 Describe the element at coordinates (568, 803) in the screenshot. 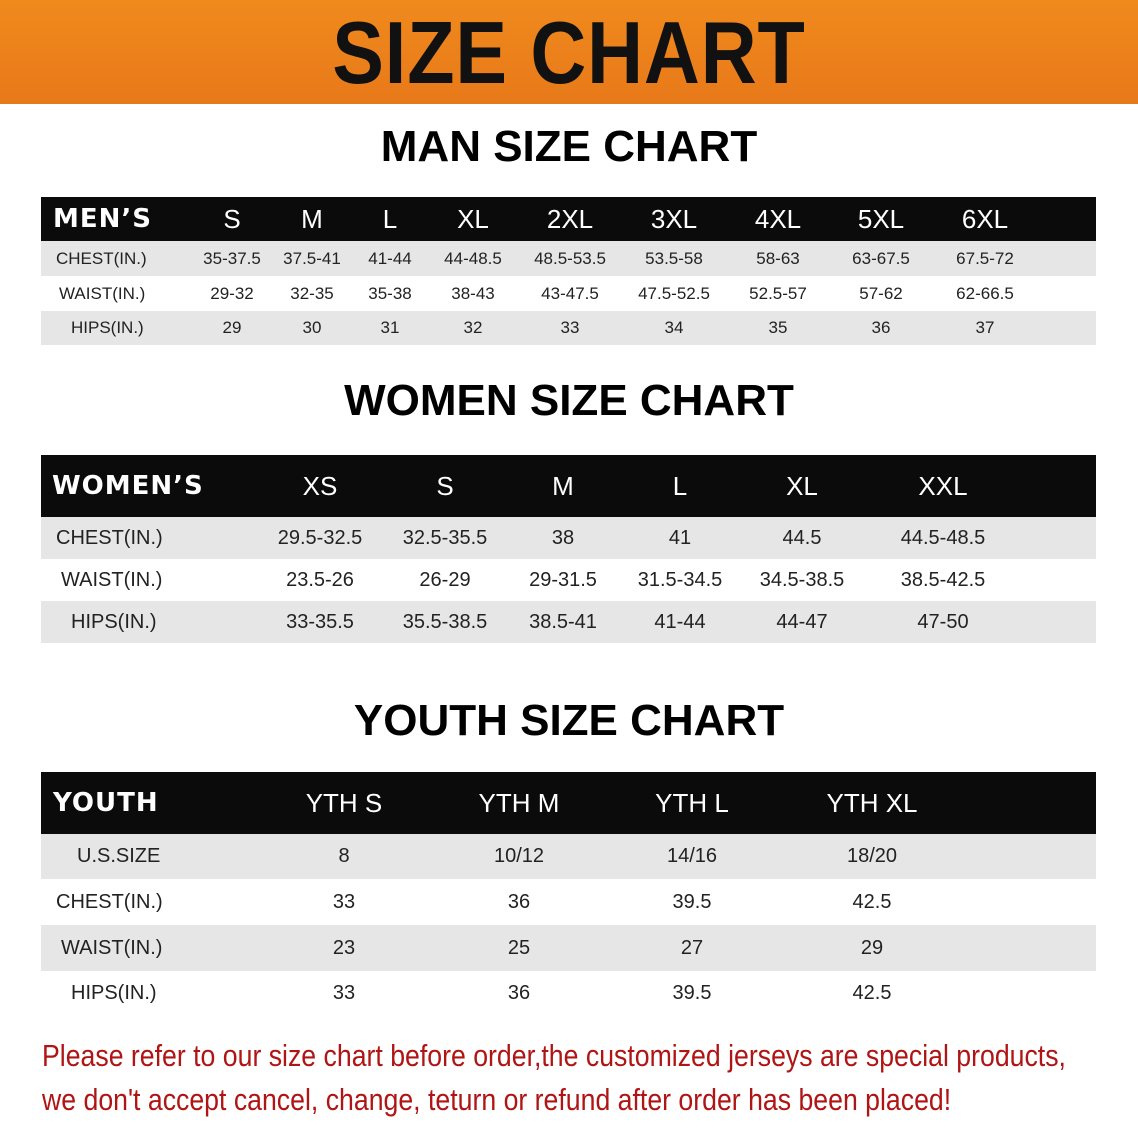

I see `youth-header-row: YOUTH YTH S YTH M YTH L YTH XL` at that location.